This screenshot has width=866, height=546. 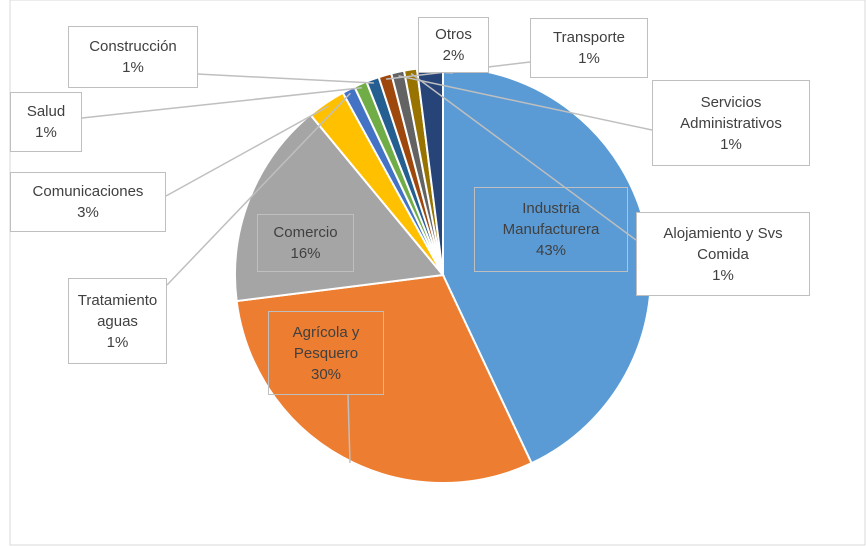 I want to click on data-label: Comunicaciones 3%, so click(x=88, y=202).